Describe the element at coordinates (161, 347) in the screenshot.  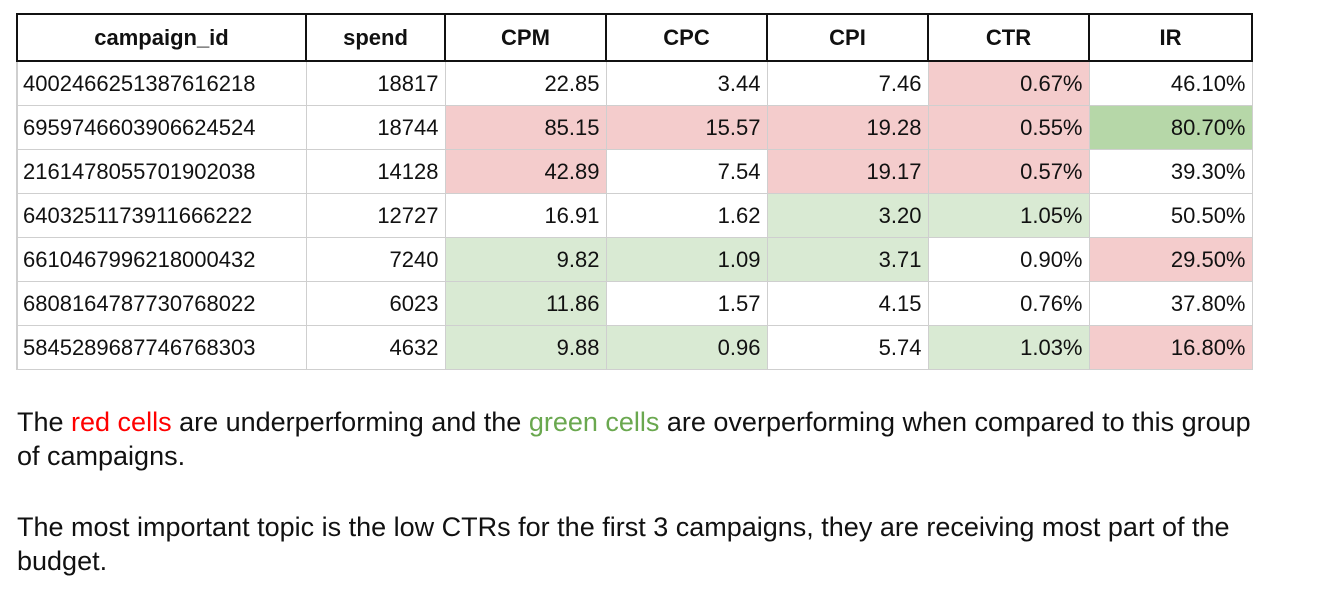
I see `cell-campaign-id: 5845289687746768303` at that location.